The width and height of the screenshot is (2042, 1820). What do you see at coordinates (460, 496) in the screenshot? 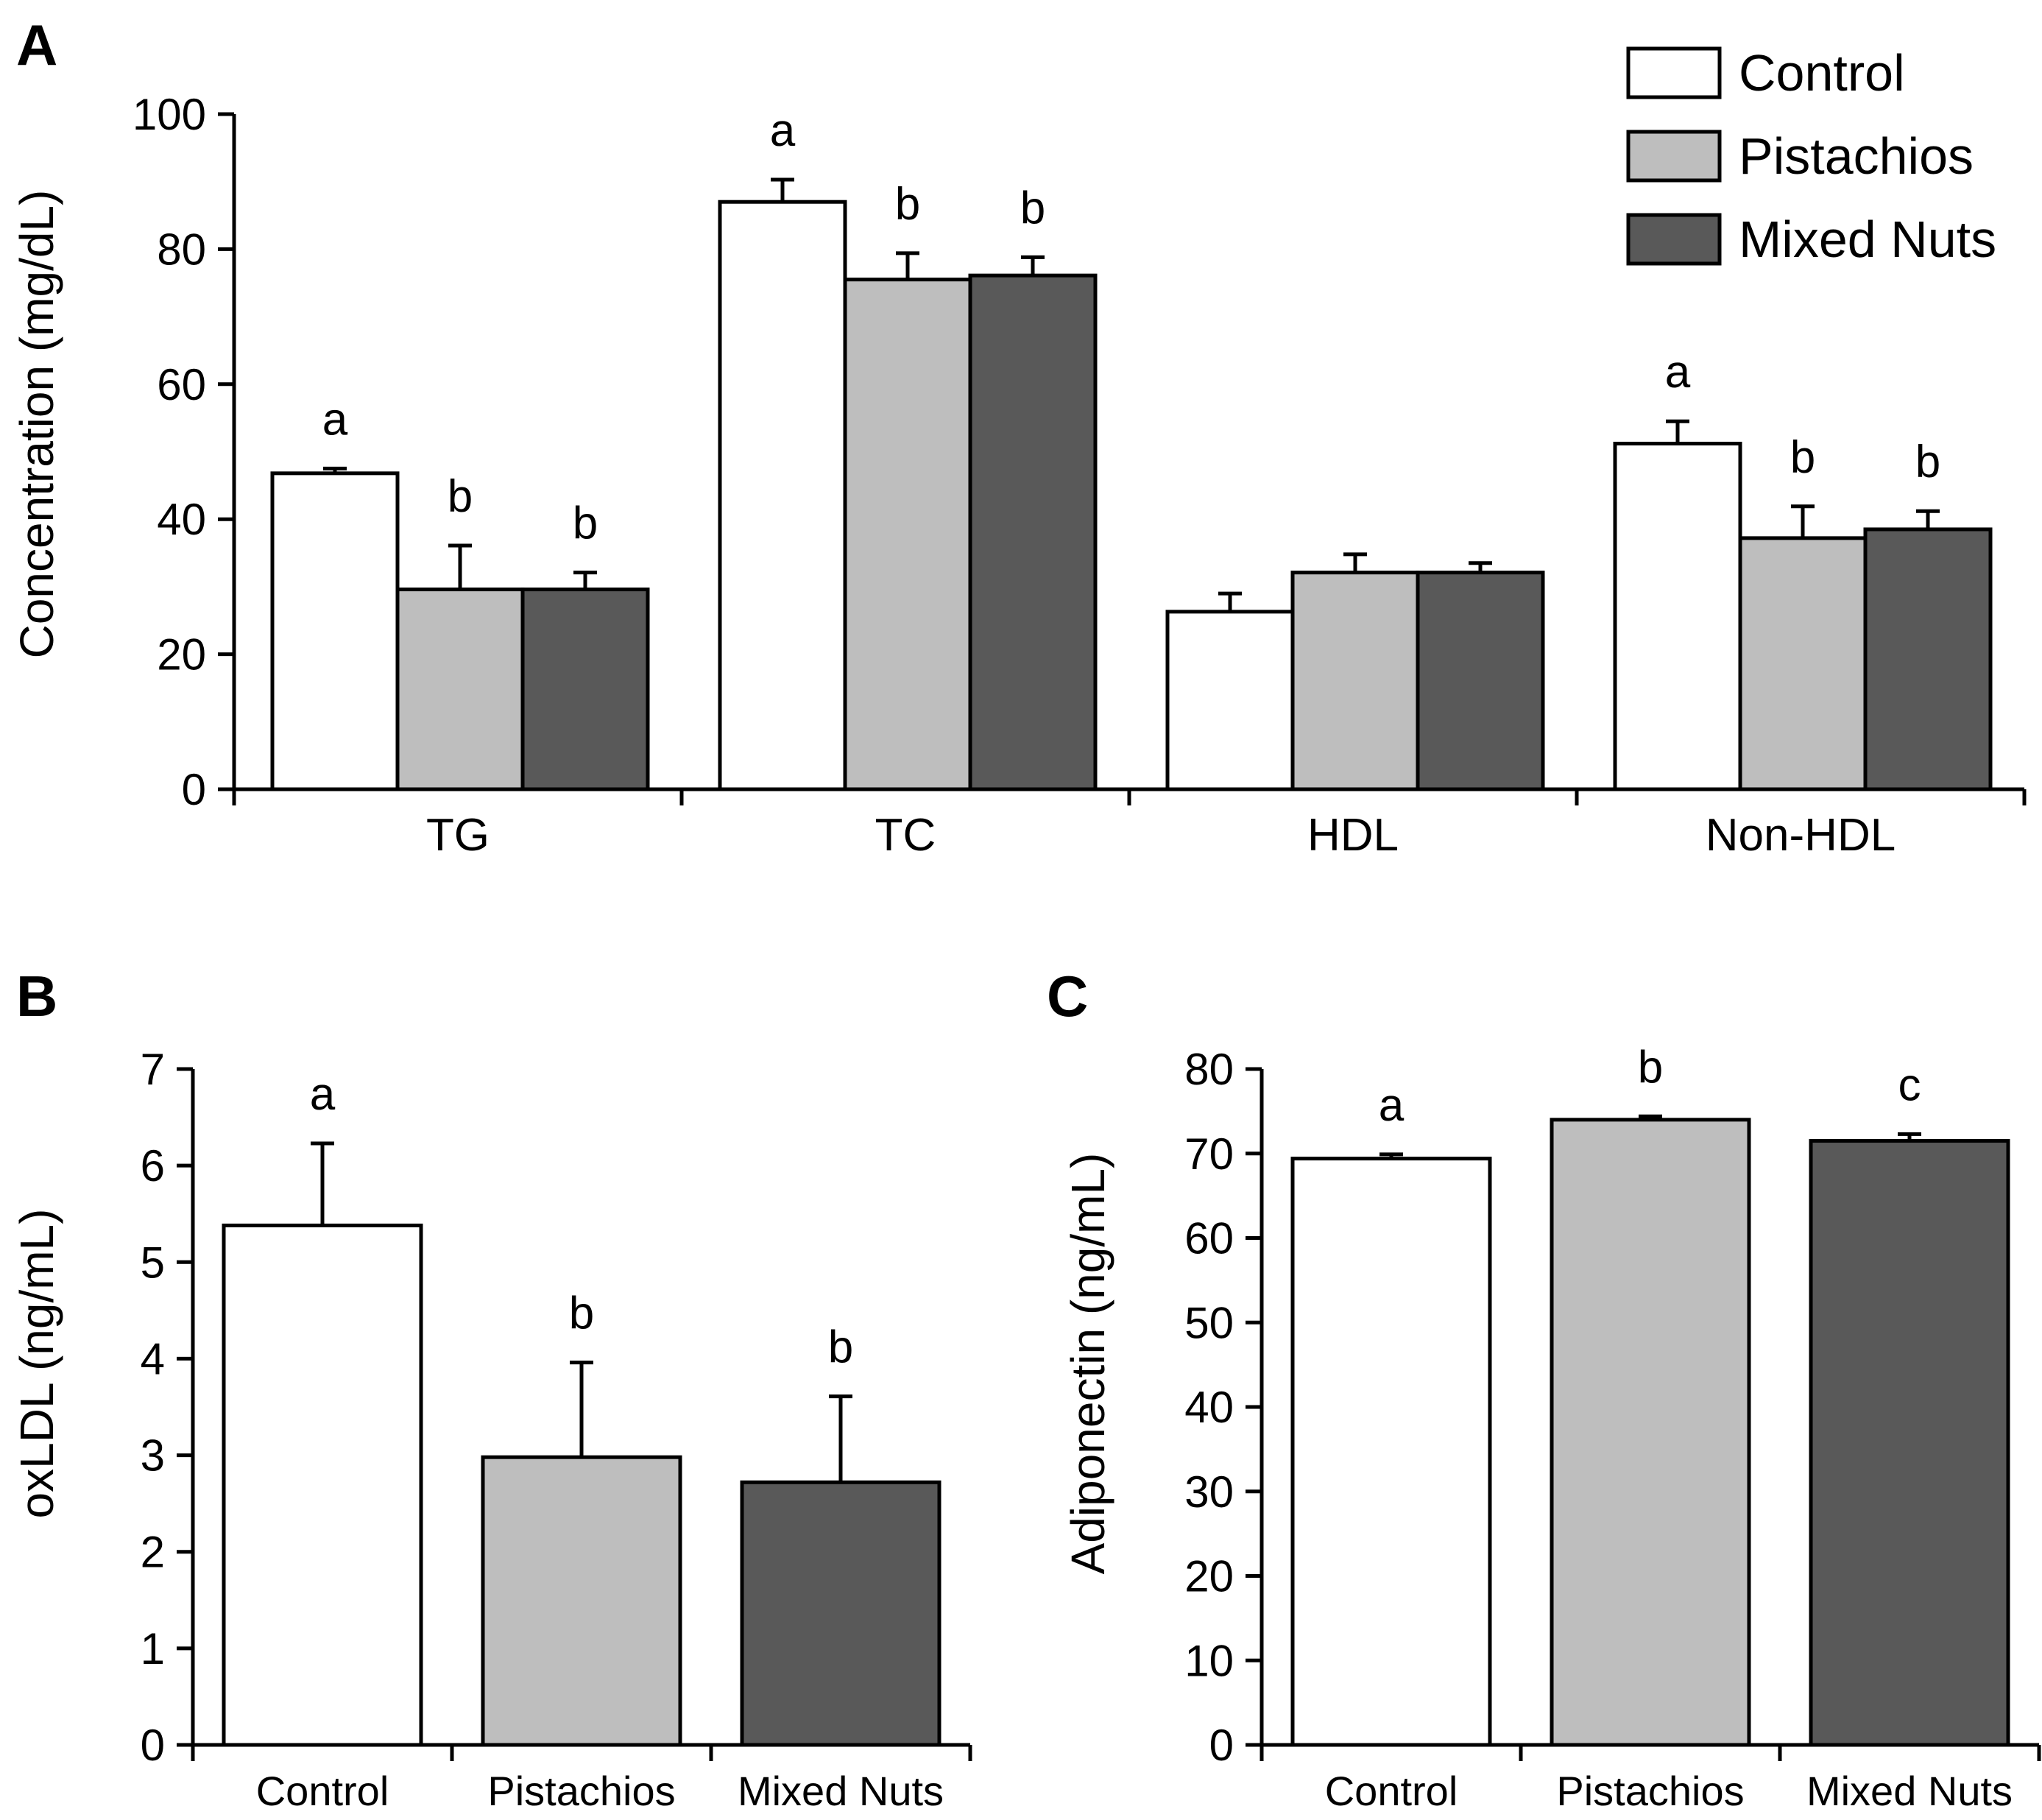
I see `significance-label-tg-pistachios: b` at bounding box center [460, 496].